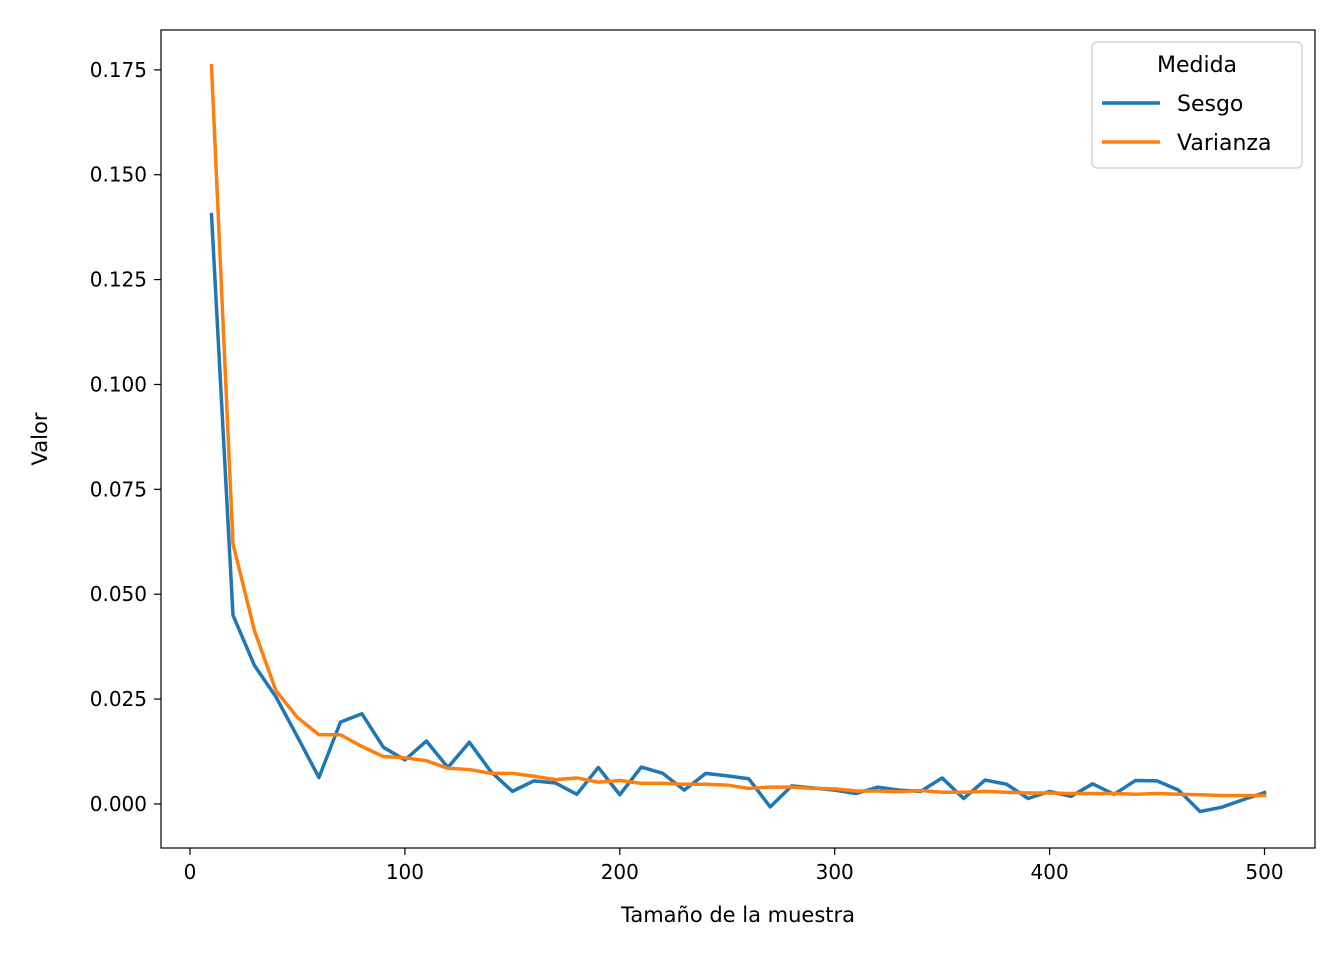  What do you see at coordinates (835, 872) in the screenshot?
I see `x-tick-label: 300` at bounding box center [835, 872].